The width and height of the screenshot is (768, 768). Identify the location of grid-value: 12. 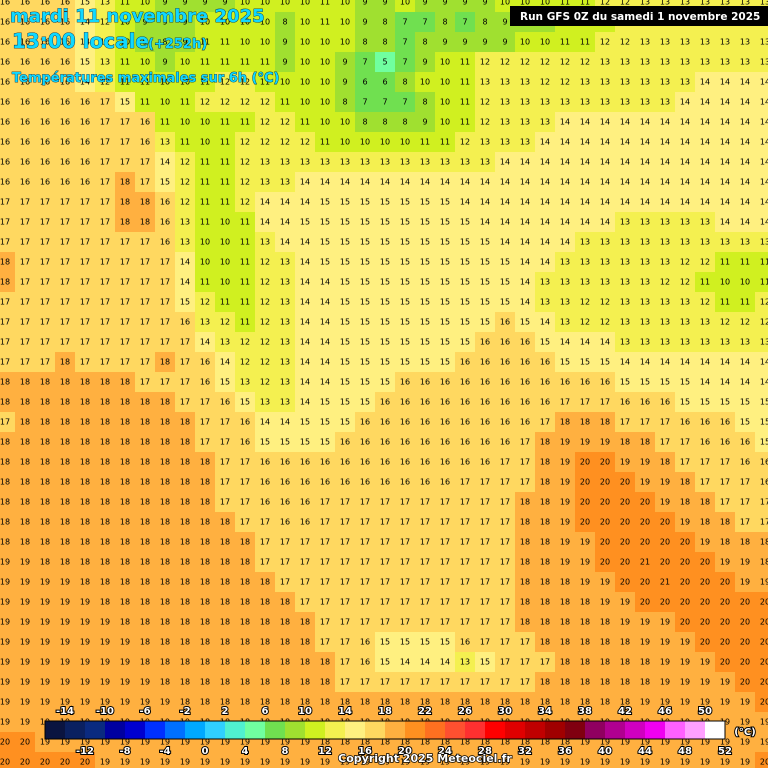
(245, 362).